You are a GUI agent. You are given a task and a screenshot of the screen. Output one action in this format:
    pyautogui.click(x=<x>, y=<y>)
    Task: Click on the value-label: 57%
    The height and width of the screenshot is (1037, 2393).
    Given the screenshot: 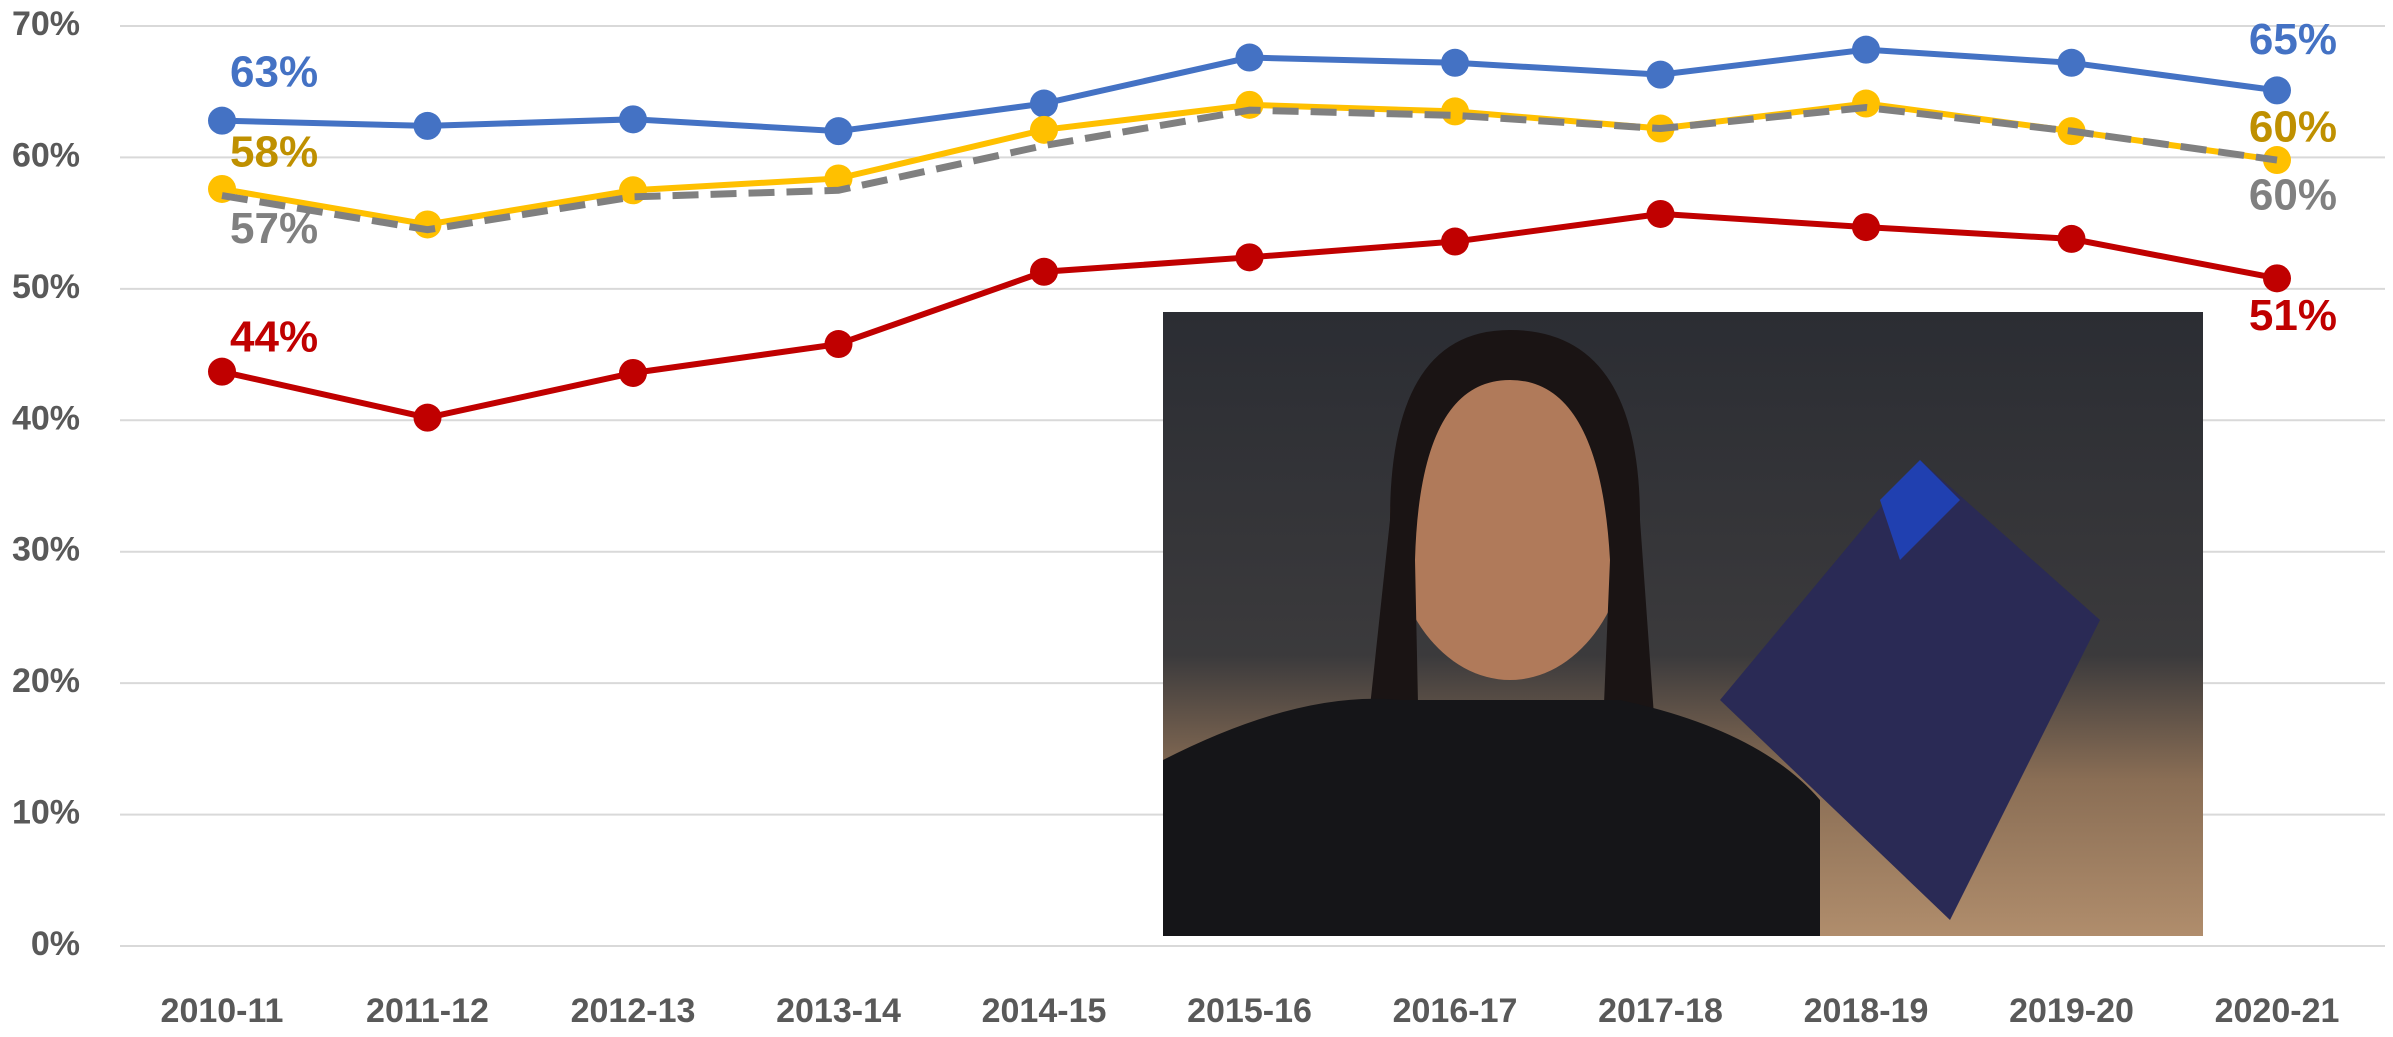 What is the action you would take?
    pyautogui.click(x=274, y=228)
    